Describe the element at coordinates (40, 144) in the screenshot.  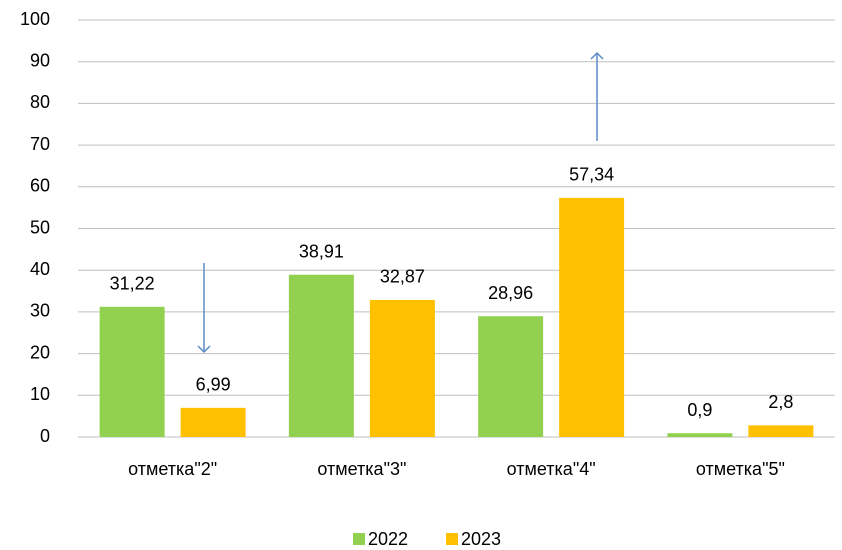
I see `y-tick-label: 70` at that location.